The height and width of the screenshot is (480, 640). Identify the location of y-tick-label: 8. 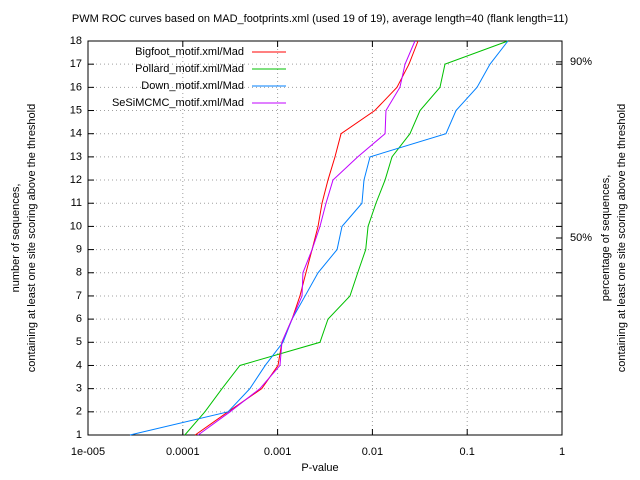
(79, 273).